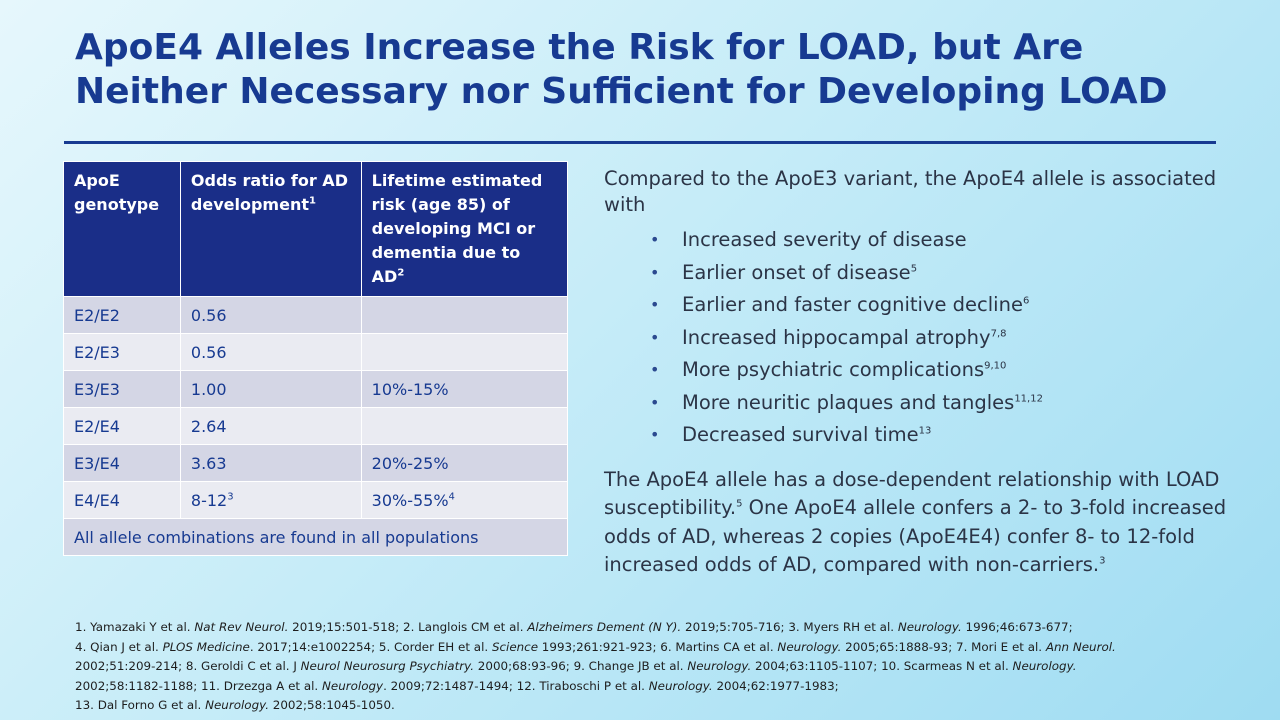  I want to click on table-row: E2/E4 2.64, so click(316, 426).